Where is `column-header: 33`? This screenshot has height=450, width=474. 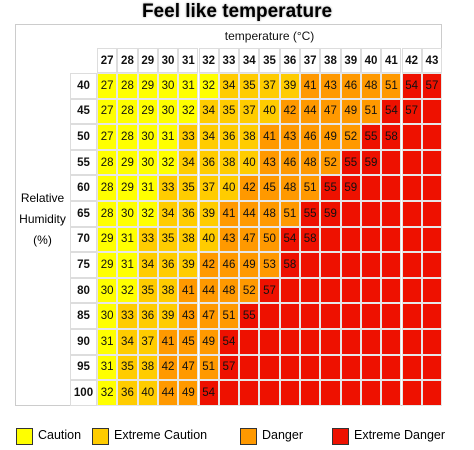
column-header: 33 is located at coordinates (229, 60).